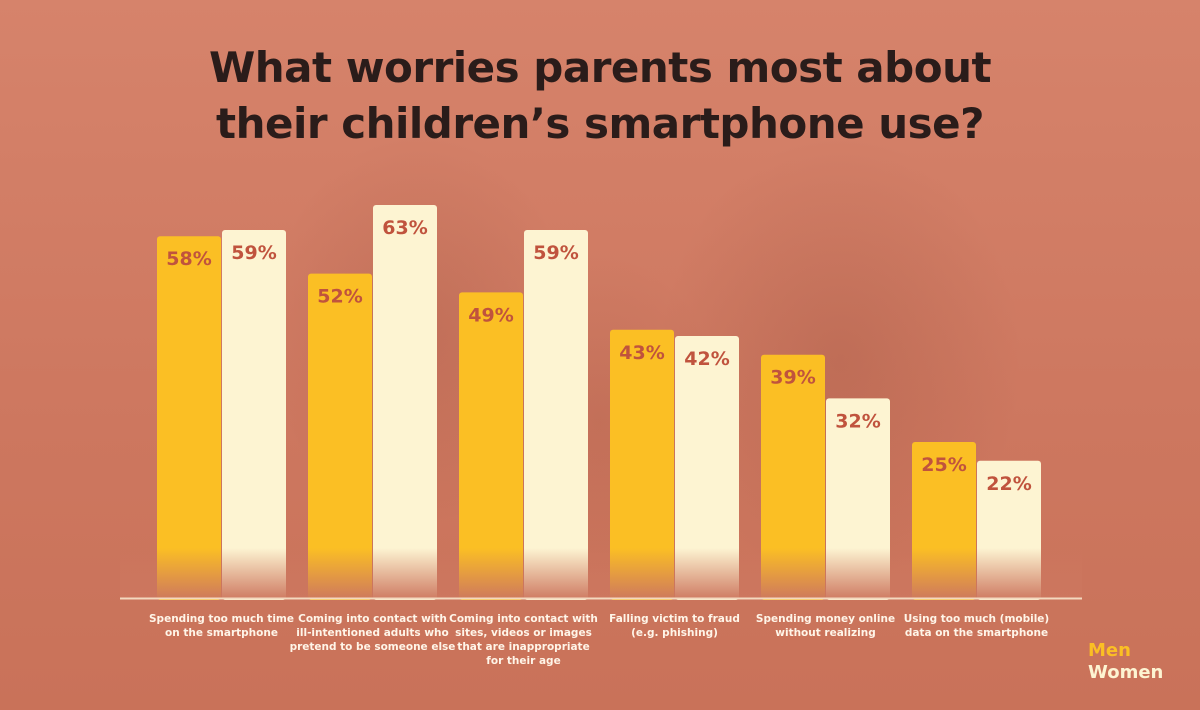 The image size is (1200, 710). Describe the element at coordinates (372, 647) in the screenshot. I see `category-label-line: pretend to be someone else` at that location.